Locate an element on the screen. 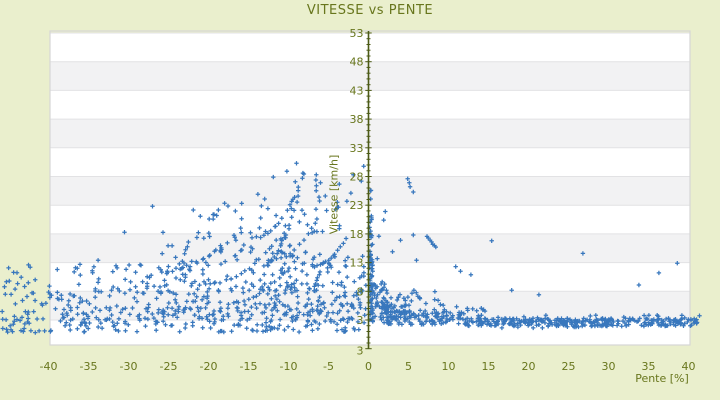 The height and width of the screenshot is (400, 720). y-tick-label: 18 is located at coordinates (357, 234).